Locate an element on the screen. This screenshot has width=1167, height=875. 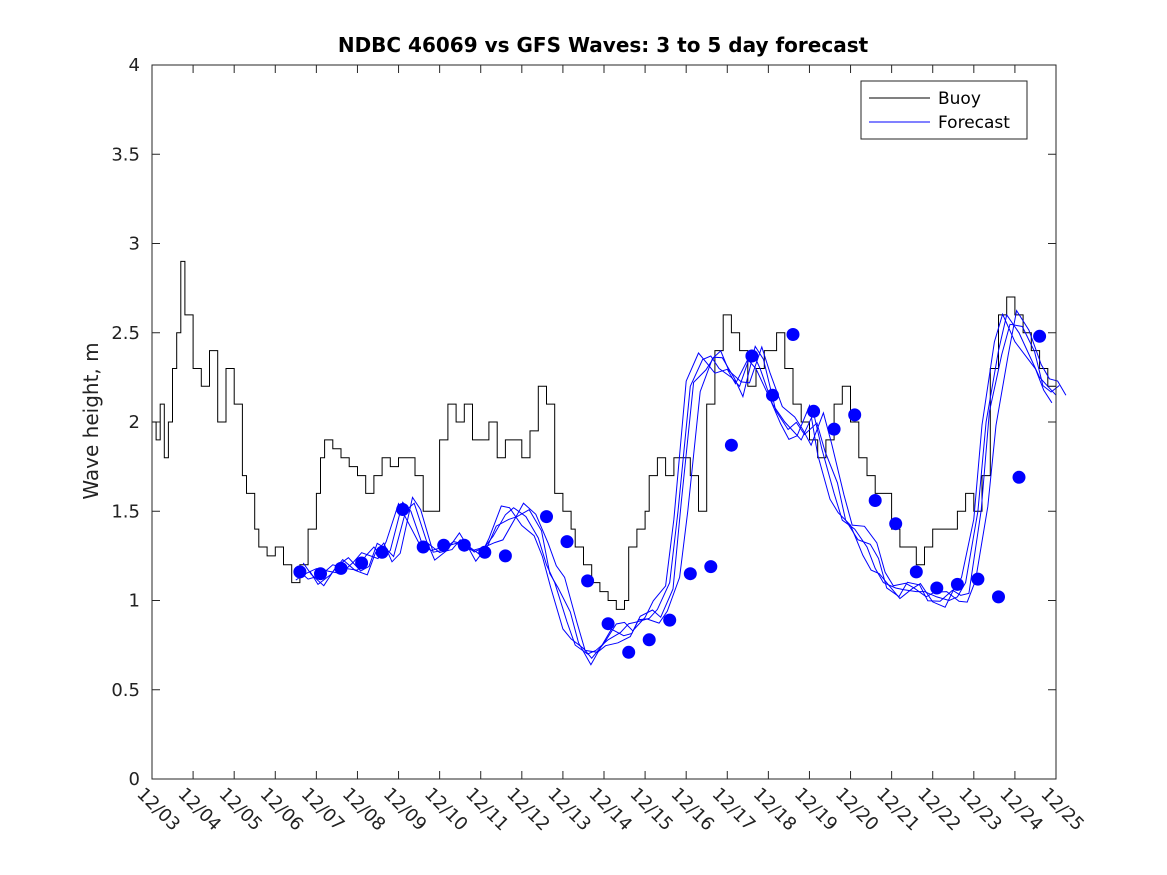
legend: Buoy Forecast is located at coordinates (944, 110).